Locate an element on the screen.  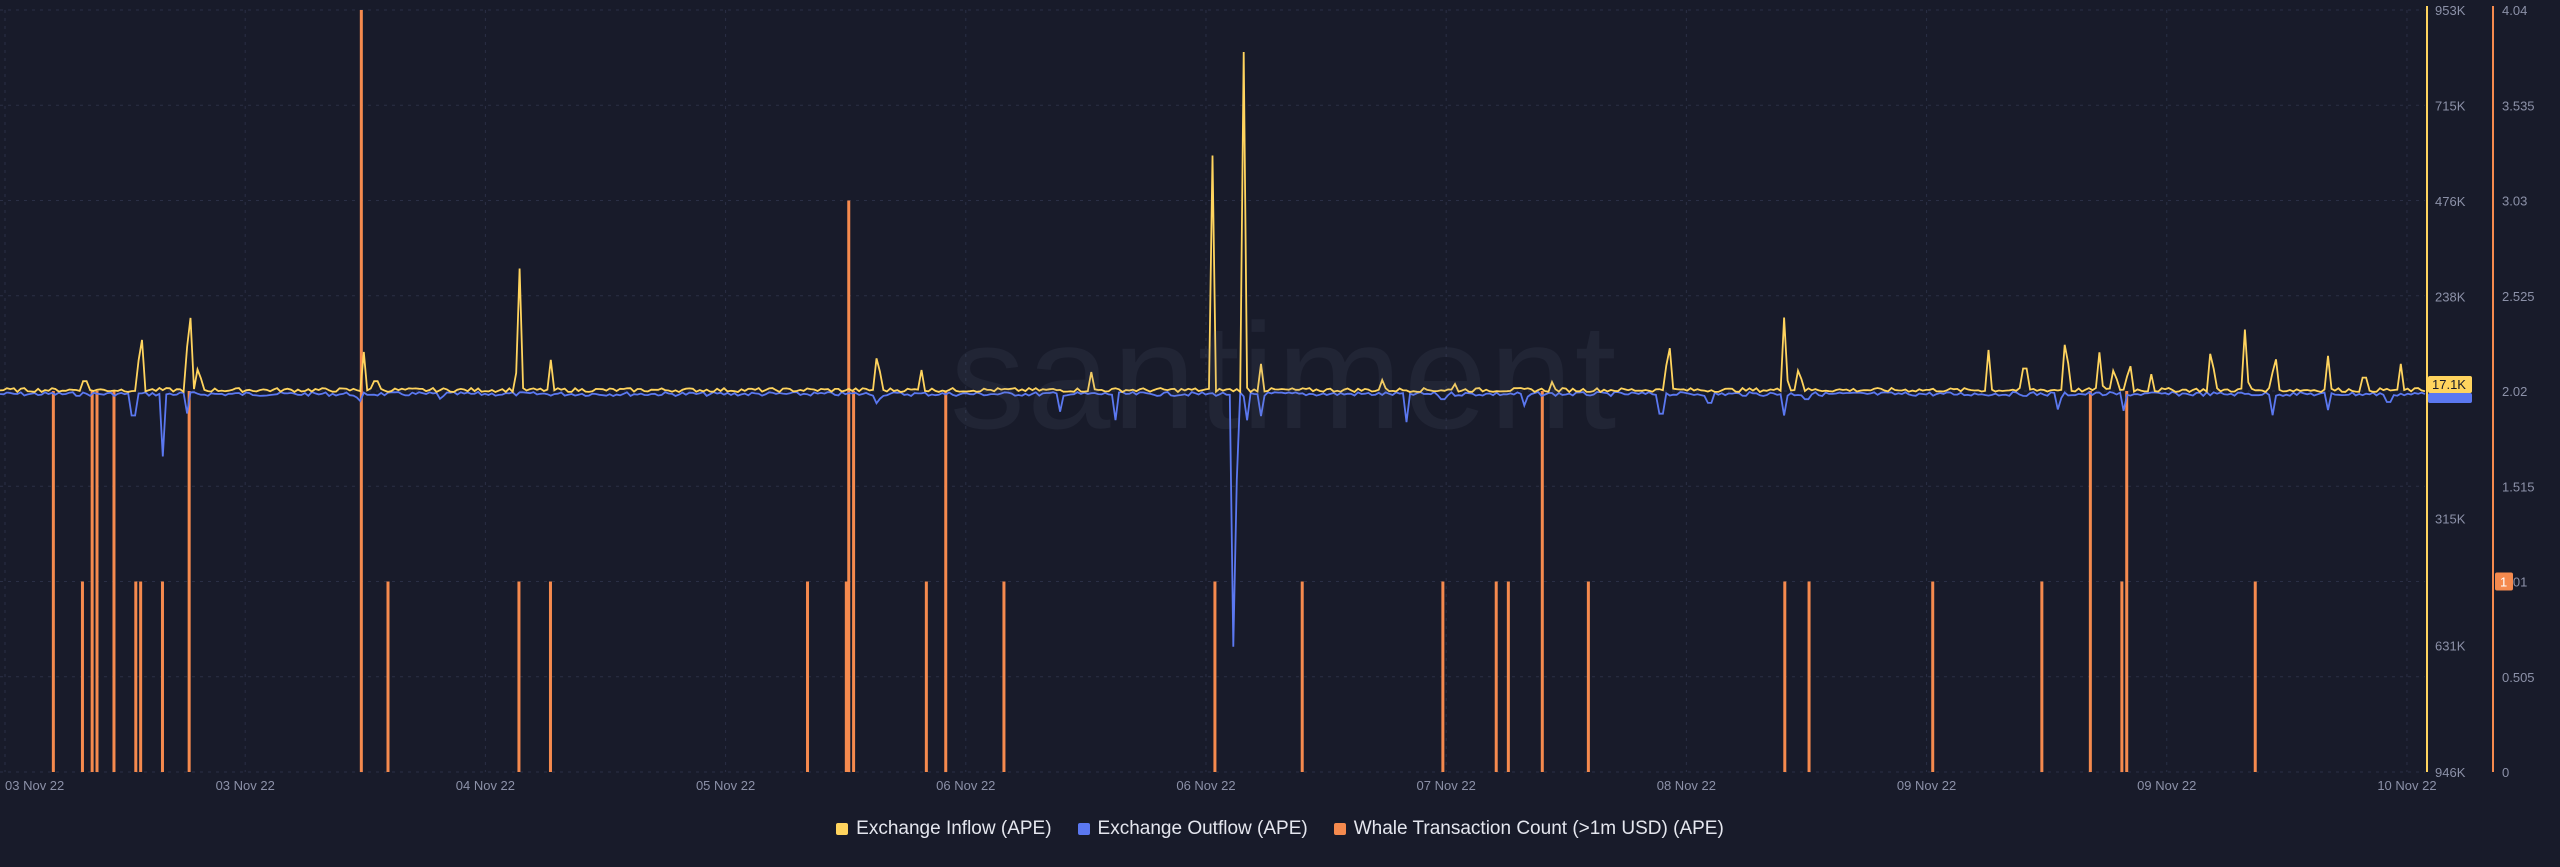
inflow-axis-tick: 953K is located at coordinates (2450, 10).